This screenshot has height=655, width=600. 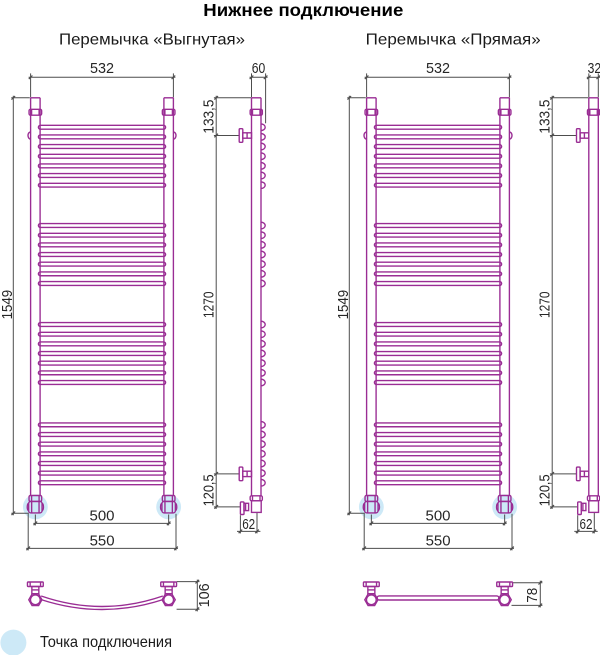 What do you see at coordinates (303, 10) in the screenshot?
I see `svg-text: Нижнее подключение` at bounding box center [303, 10].